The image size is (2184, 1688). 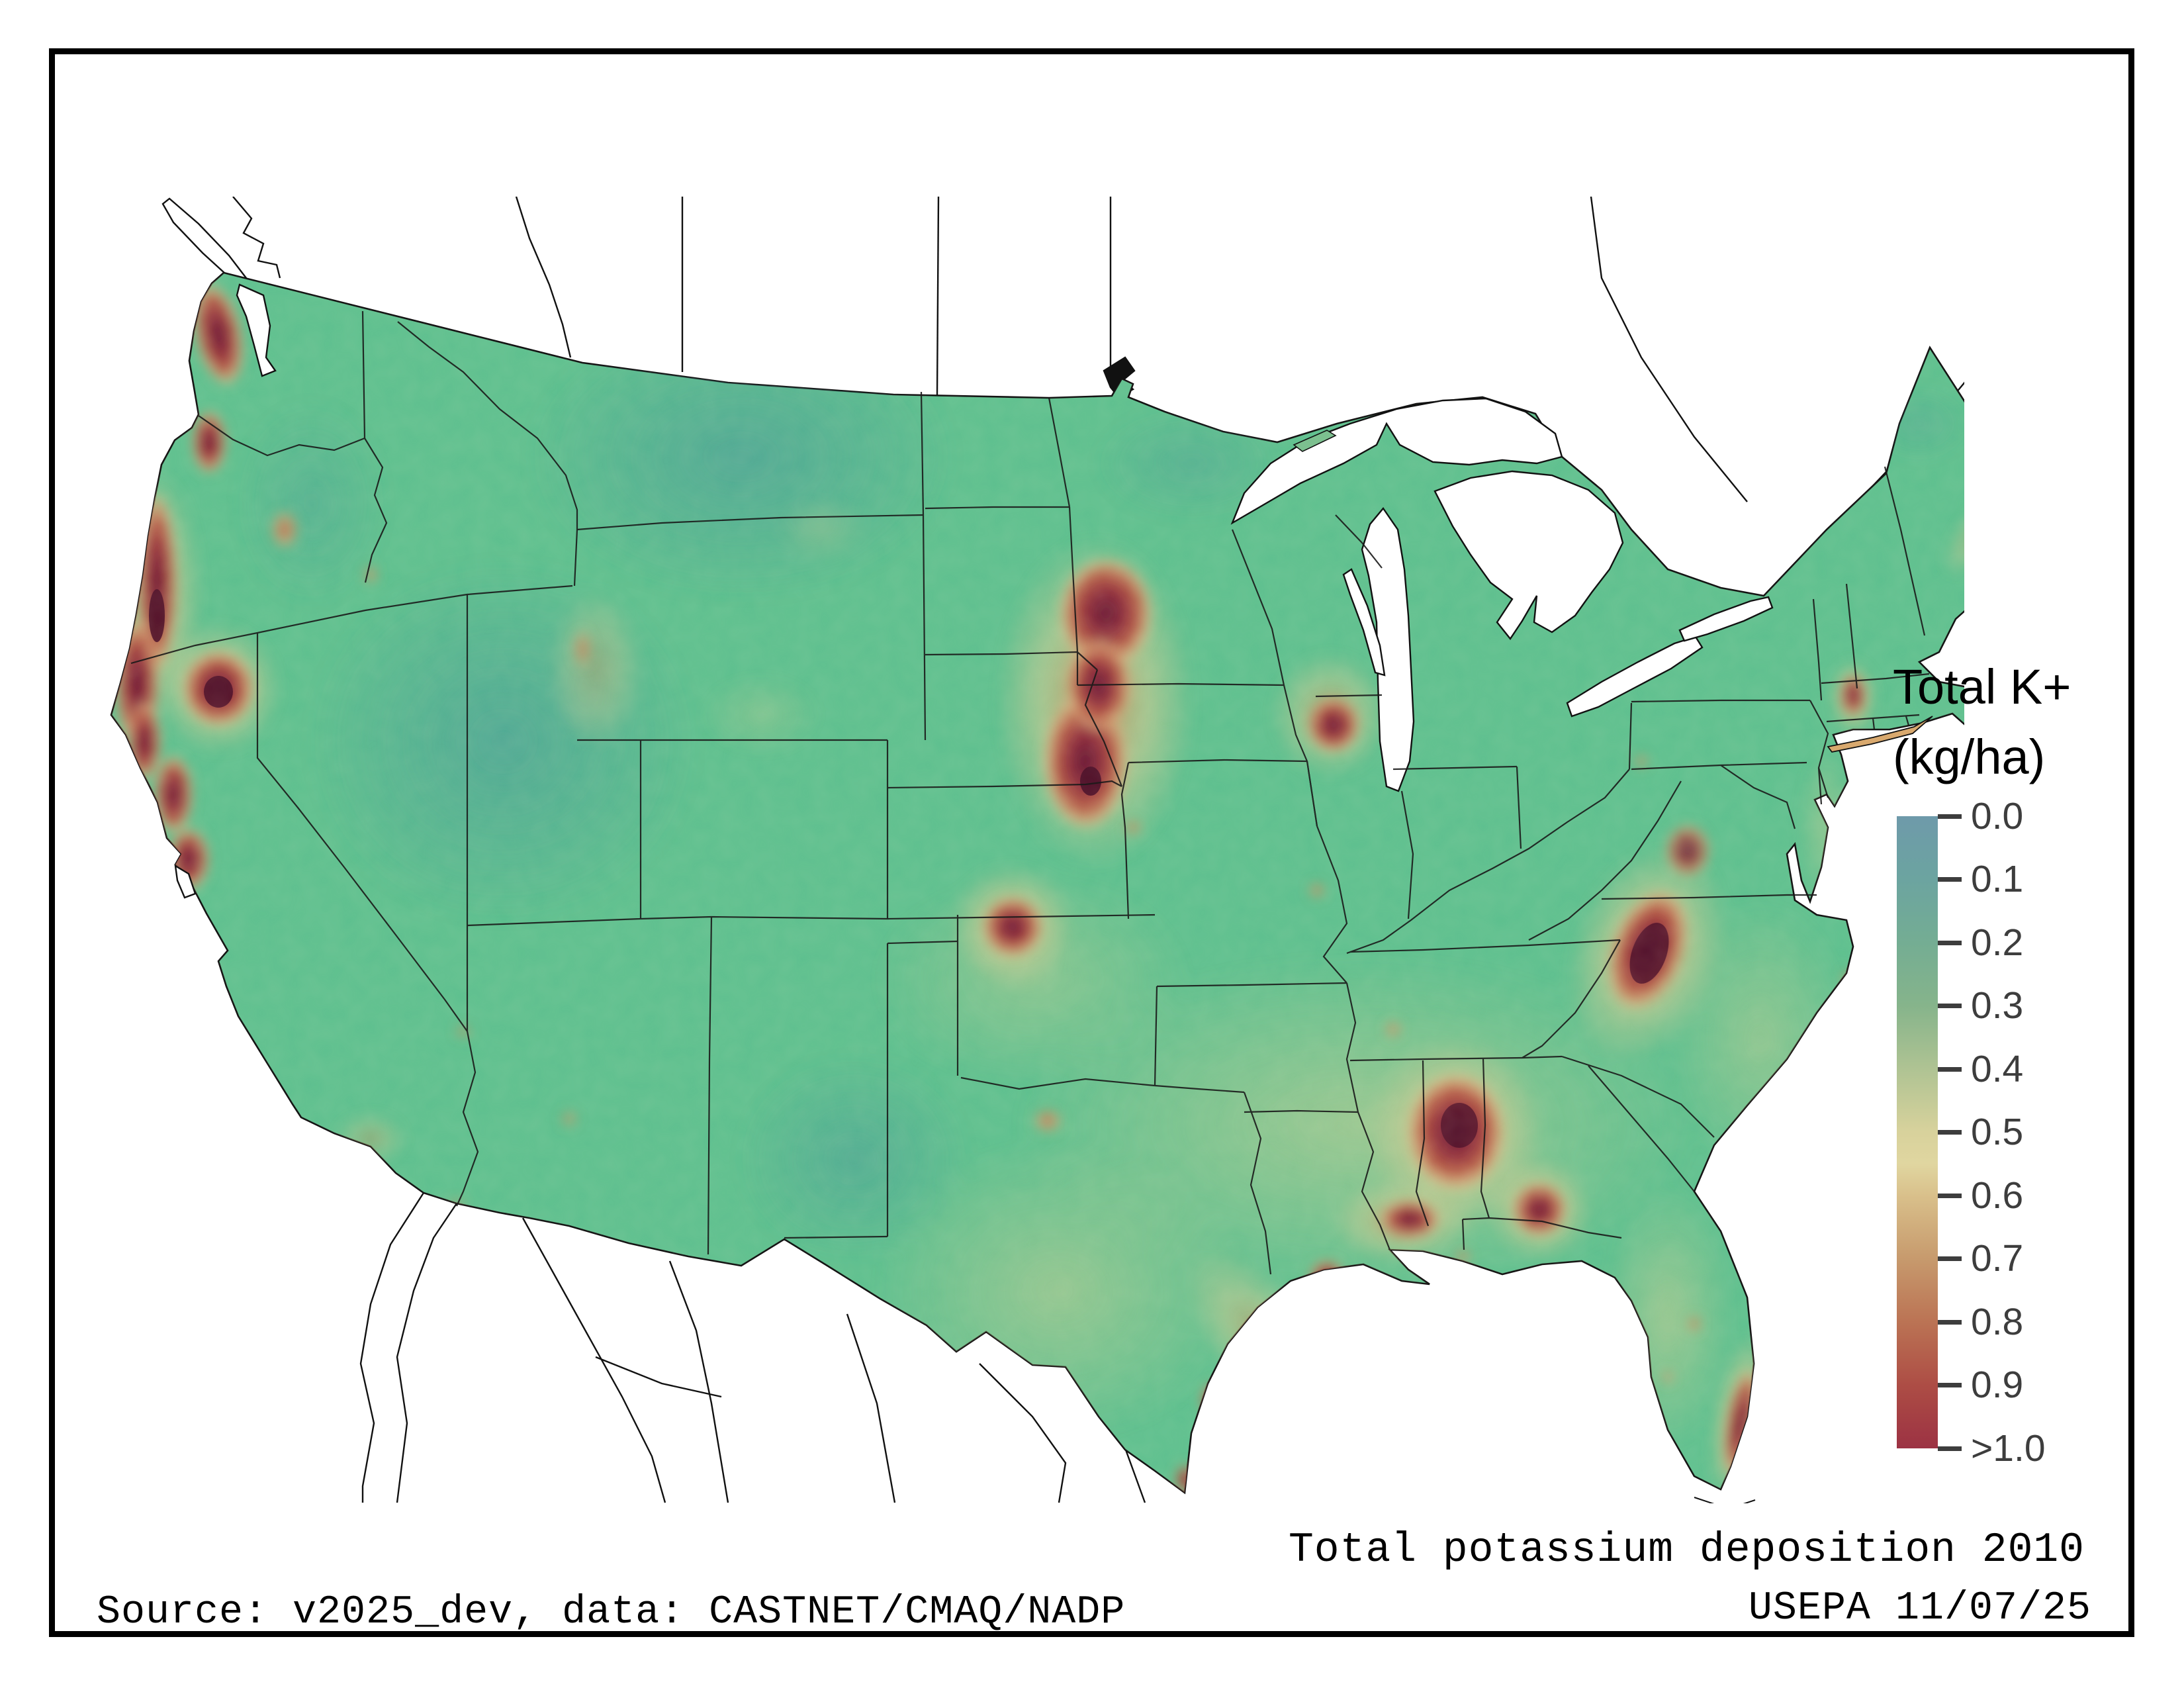 I want to click on lake-erie, so click(x=1635, y=676).